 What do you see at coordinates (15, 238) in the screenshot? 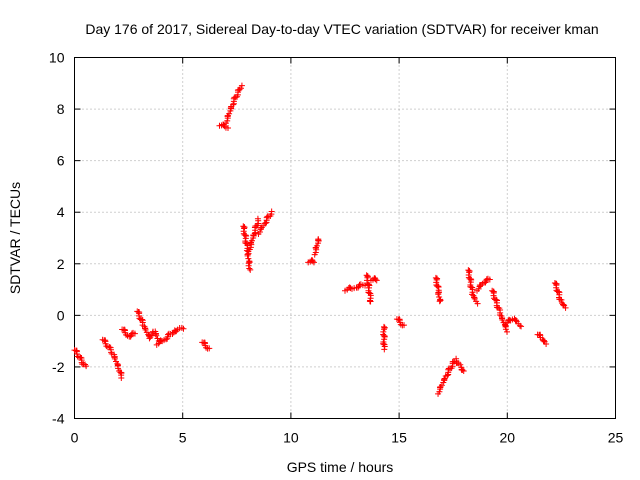
I see `y-axis-label: SDTVAR / TECUs` at bounding box center [15, 238].